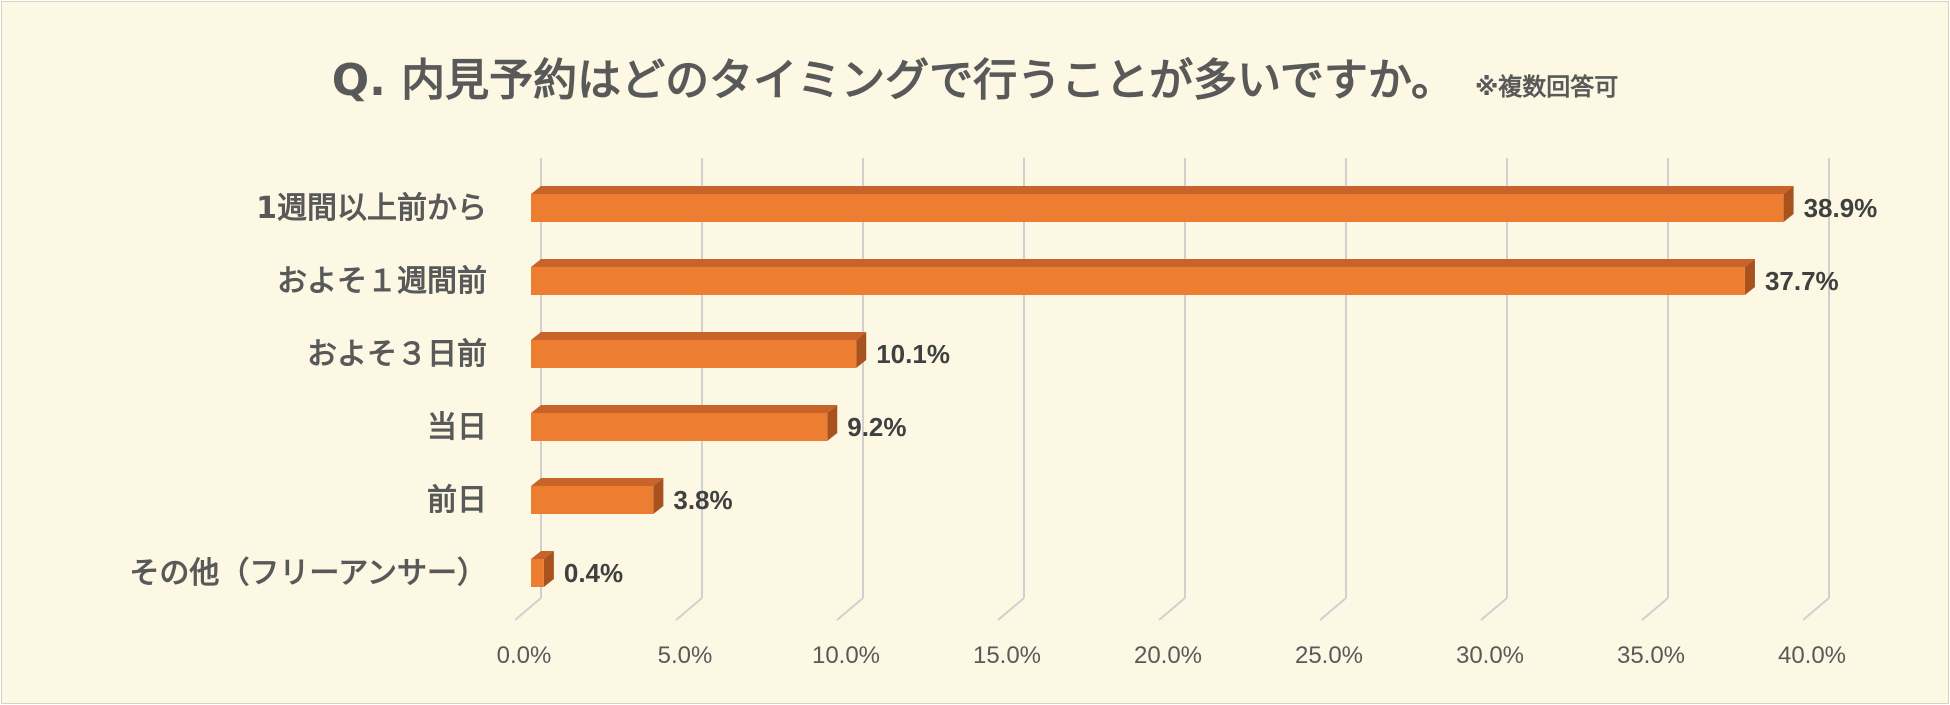  I want to click on x-tick-label: 35.0%, so click(1651, 655).